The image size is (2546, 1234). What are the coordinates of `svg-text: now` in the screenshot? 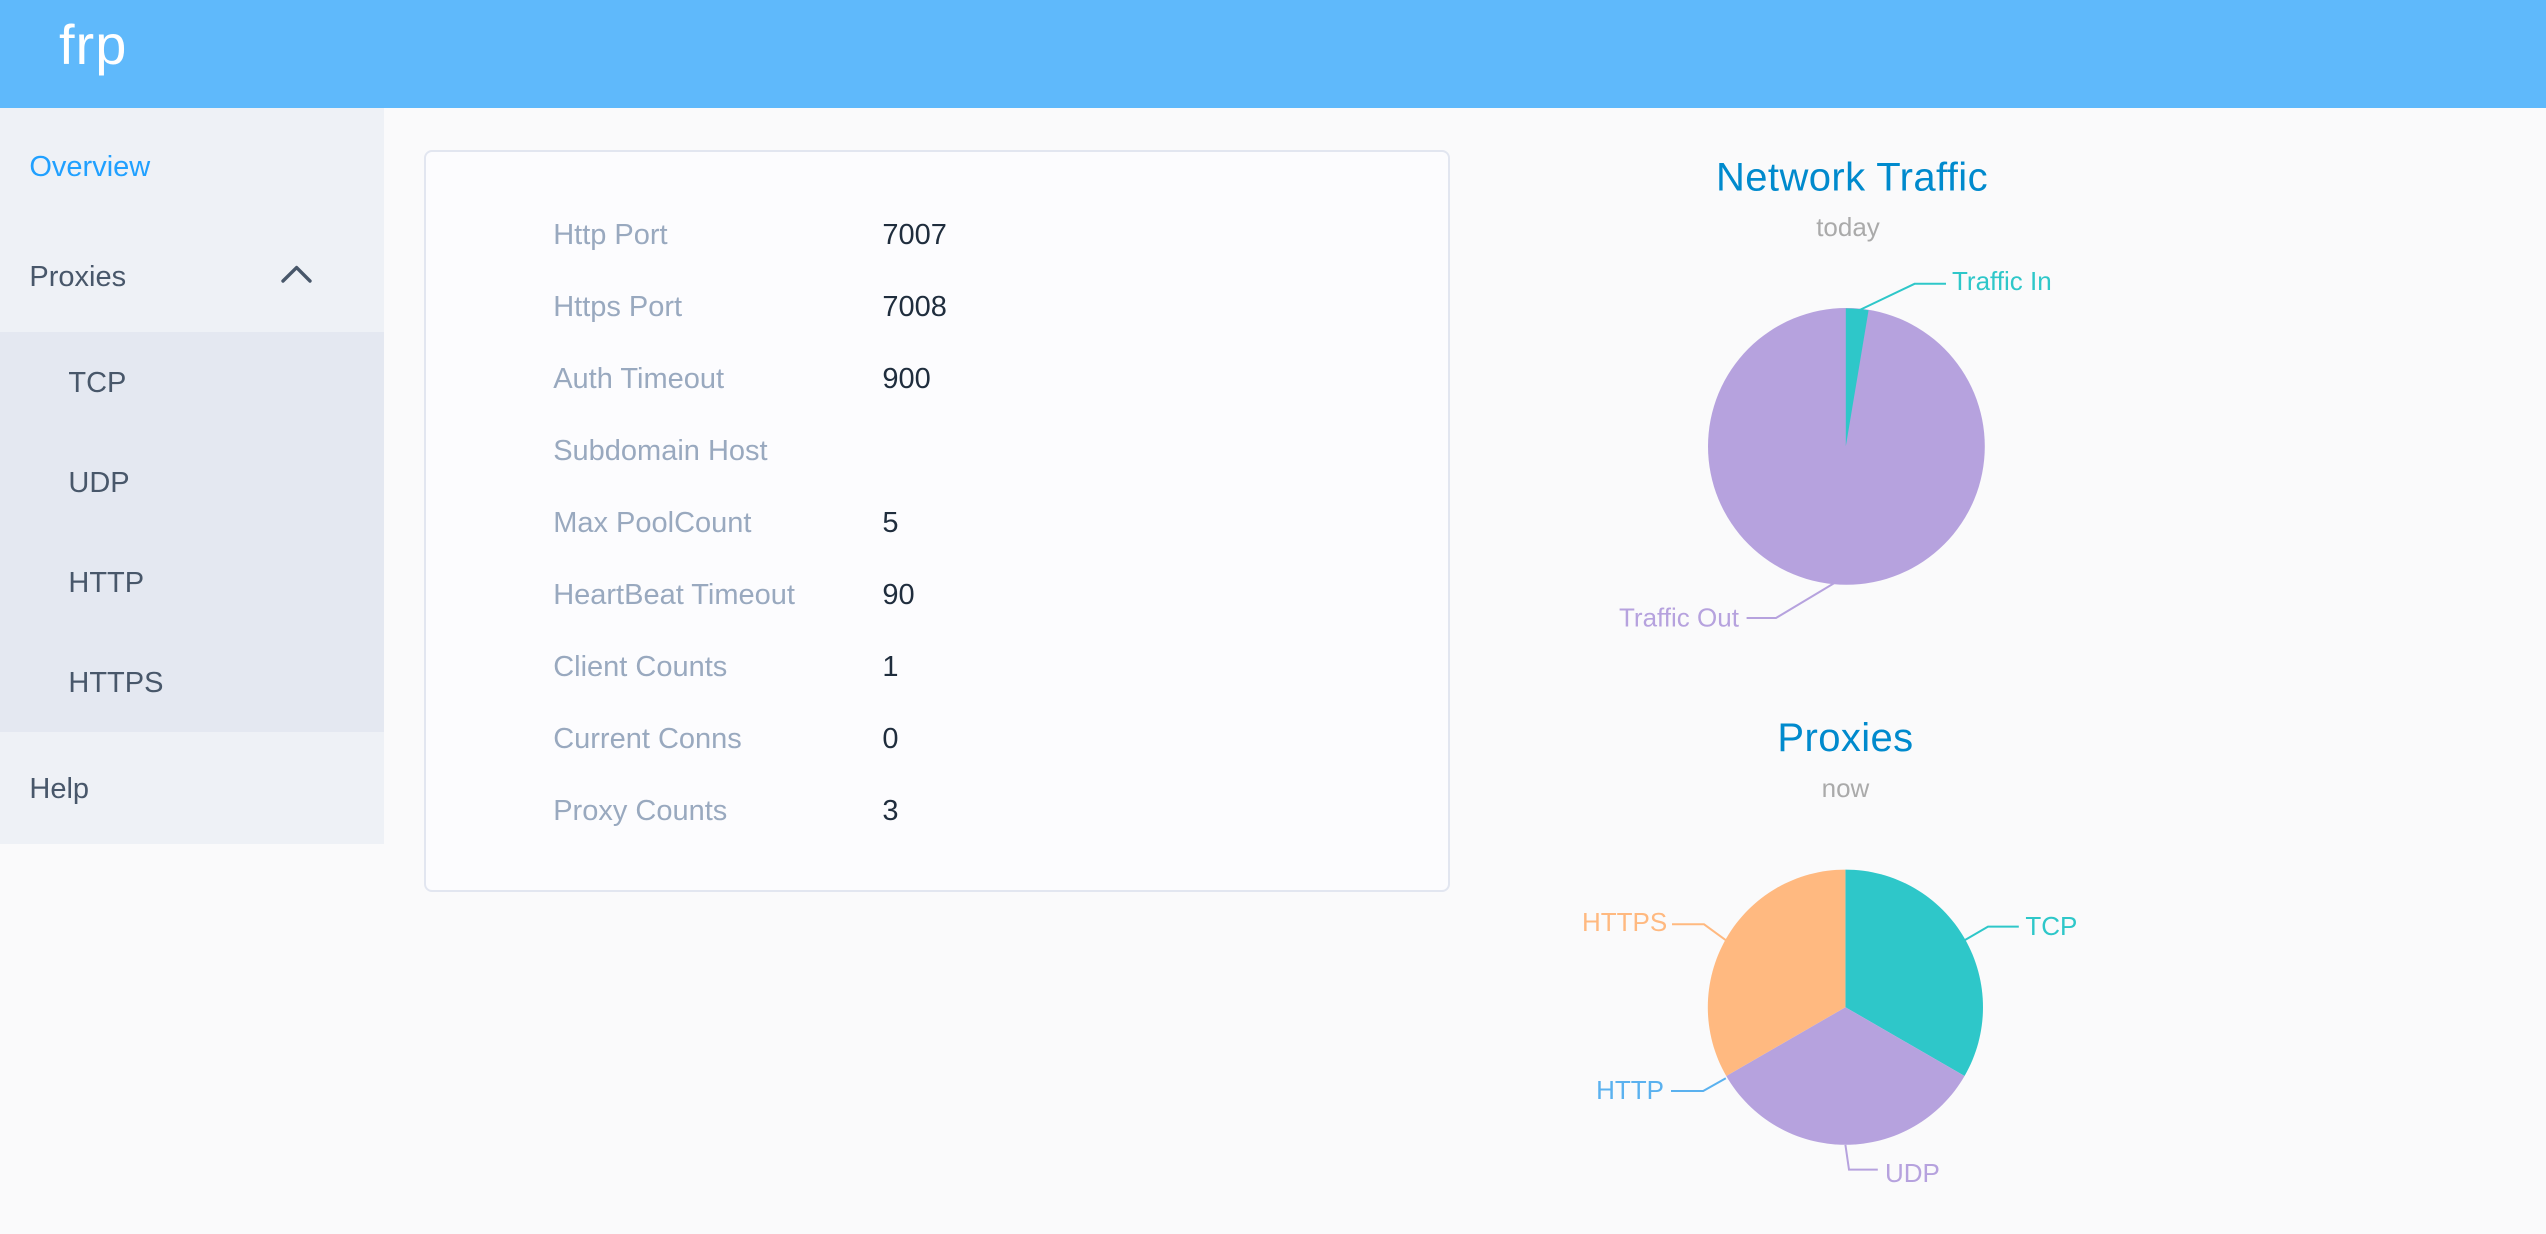 It's located at (1846, 788).